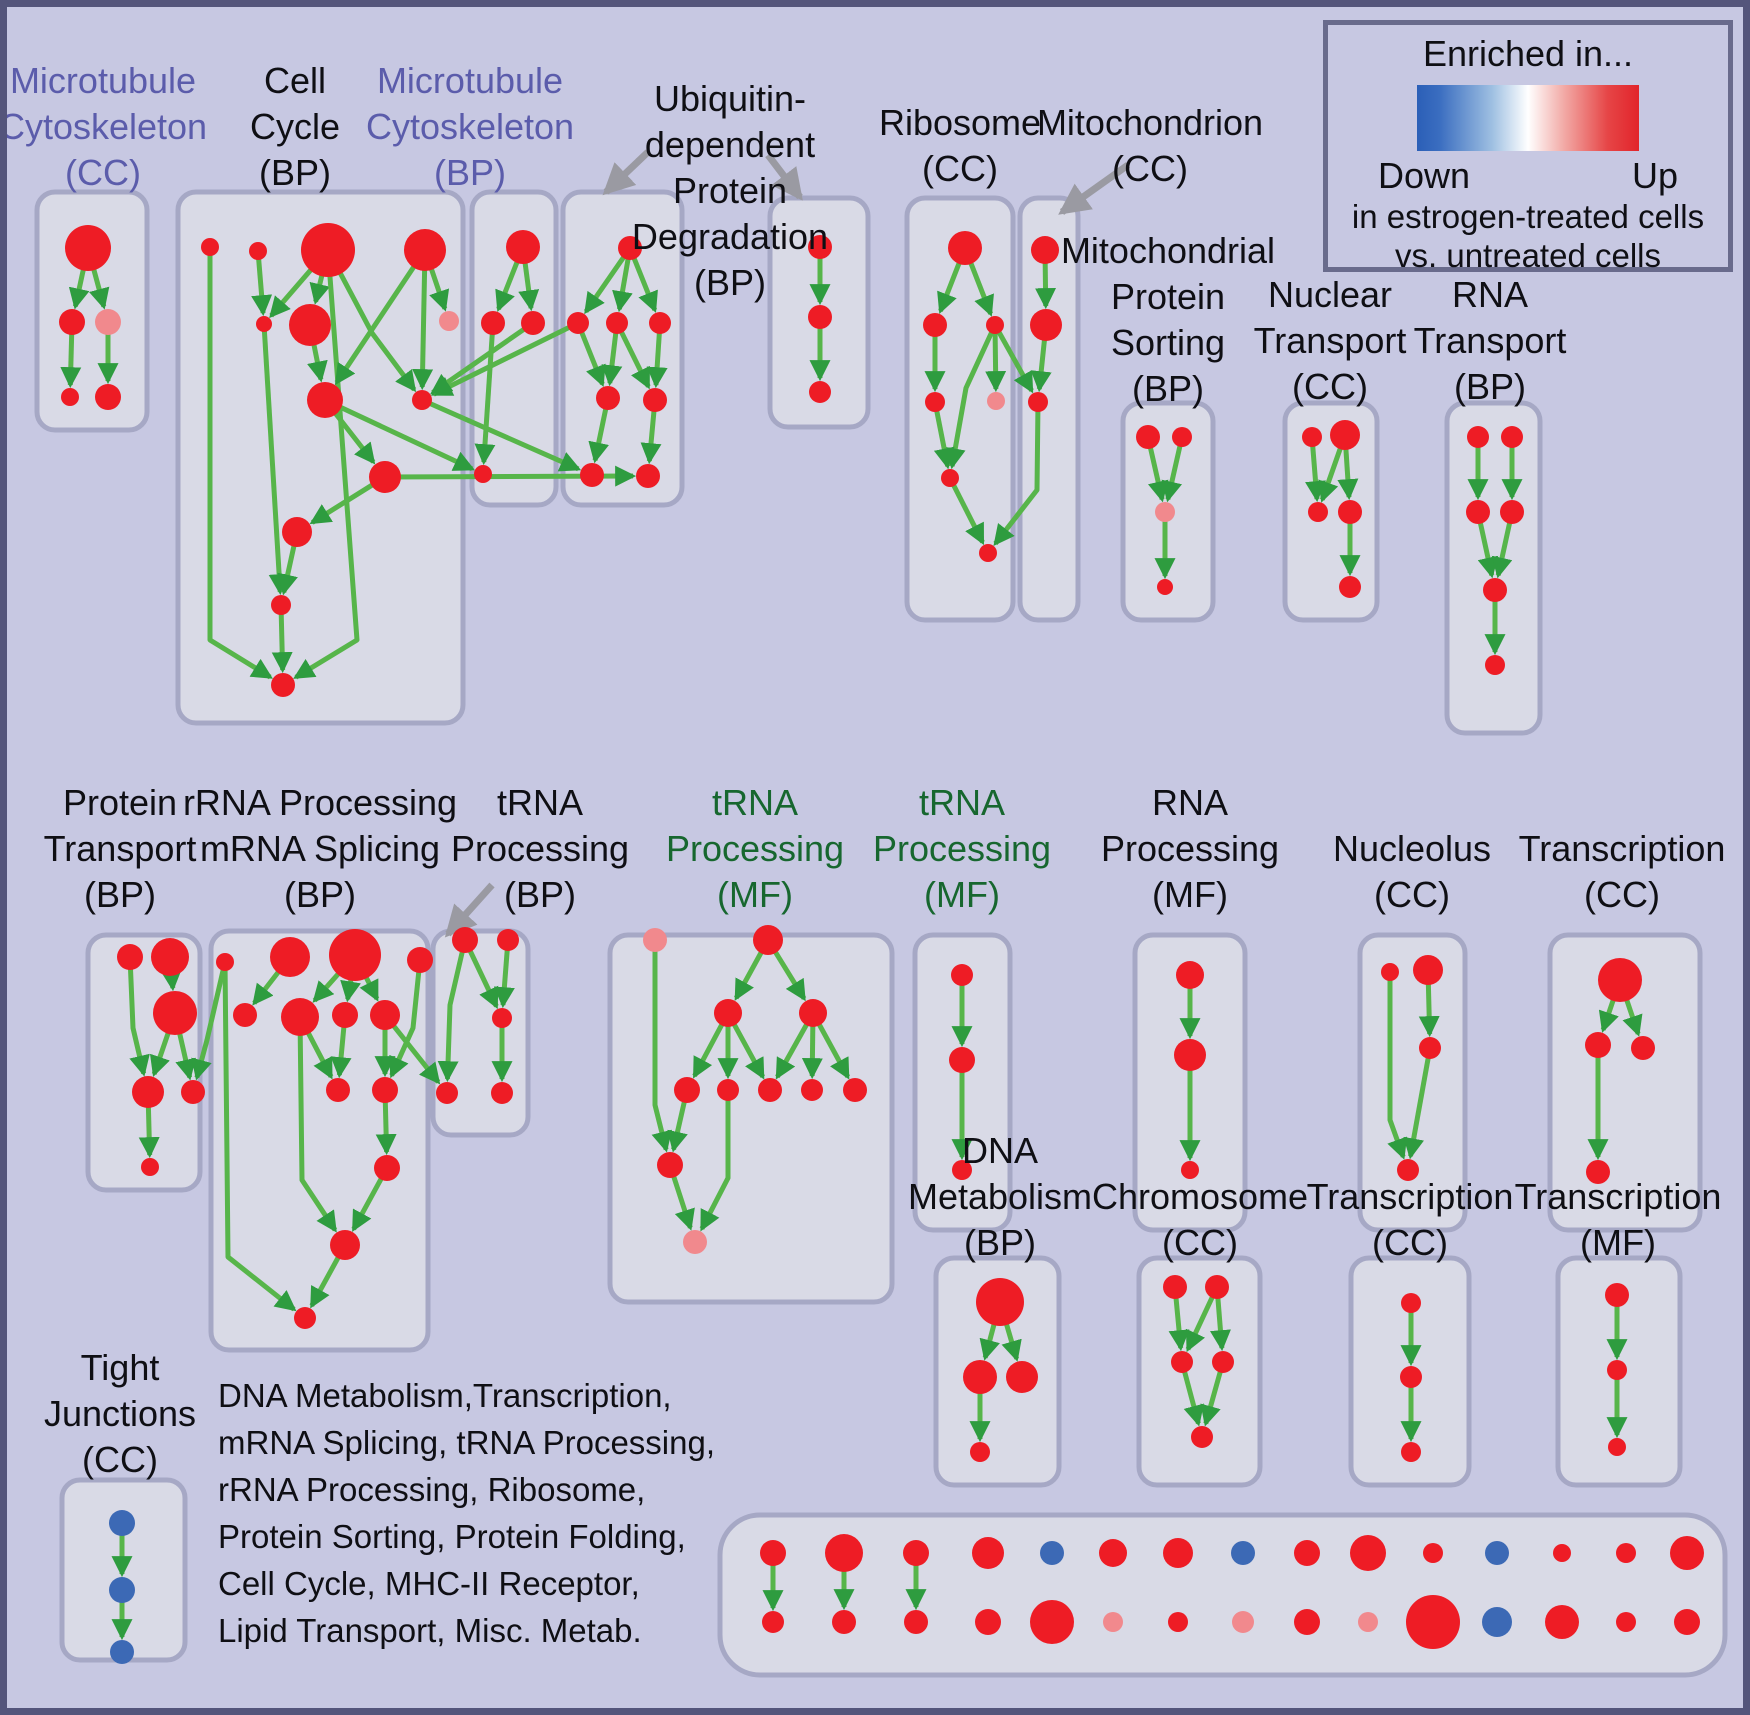  What do you see at coordinates (1490, 340) in the screenshot?
I see `label-rna-transport-bp: RNA Transport (BP)` at bounding box center [1490, 340].